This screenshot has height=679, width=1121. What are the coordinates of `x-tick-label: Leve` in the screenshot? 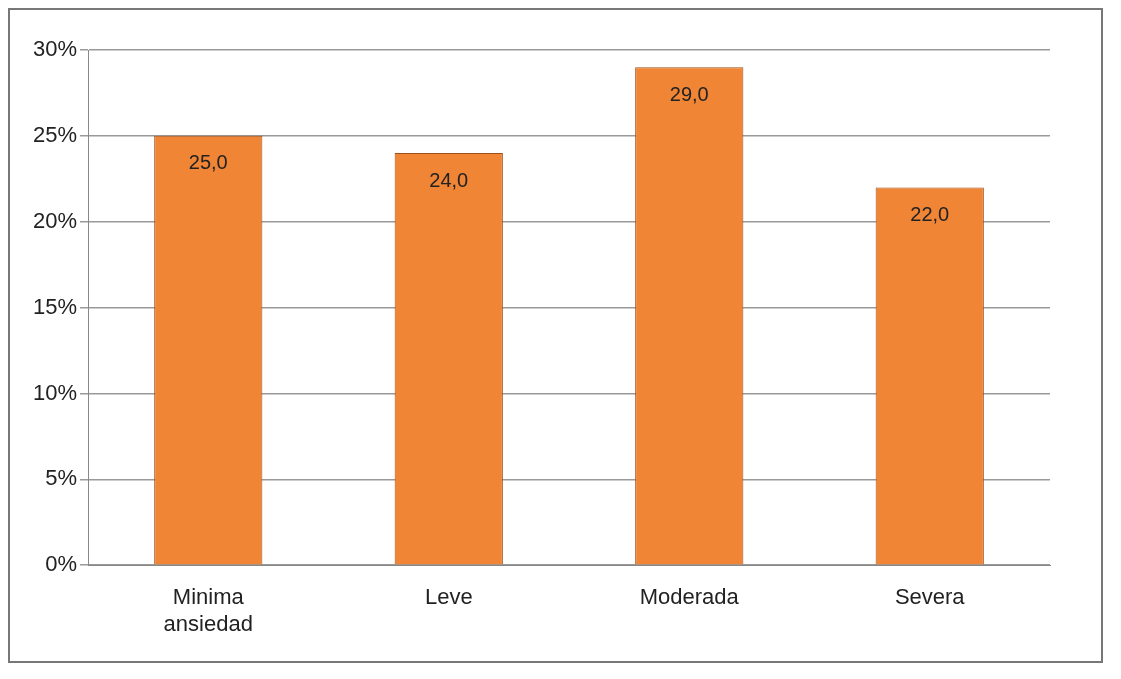 It's located at (448, 597).